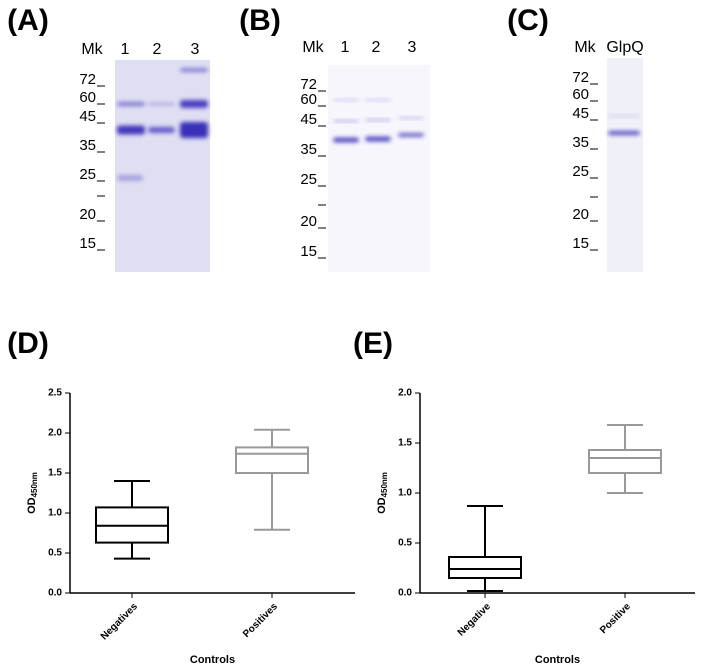 This screenshot has height=669, width=706. Describe the element at coordinates (615, 618) in the screenshot. I see `x-tick-label: Positive` at that location.